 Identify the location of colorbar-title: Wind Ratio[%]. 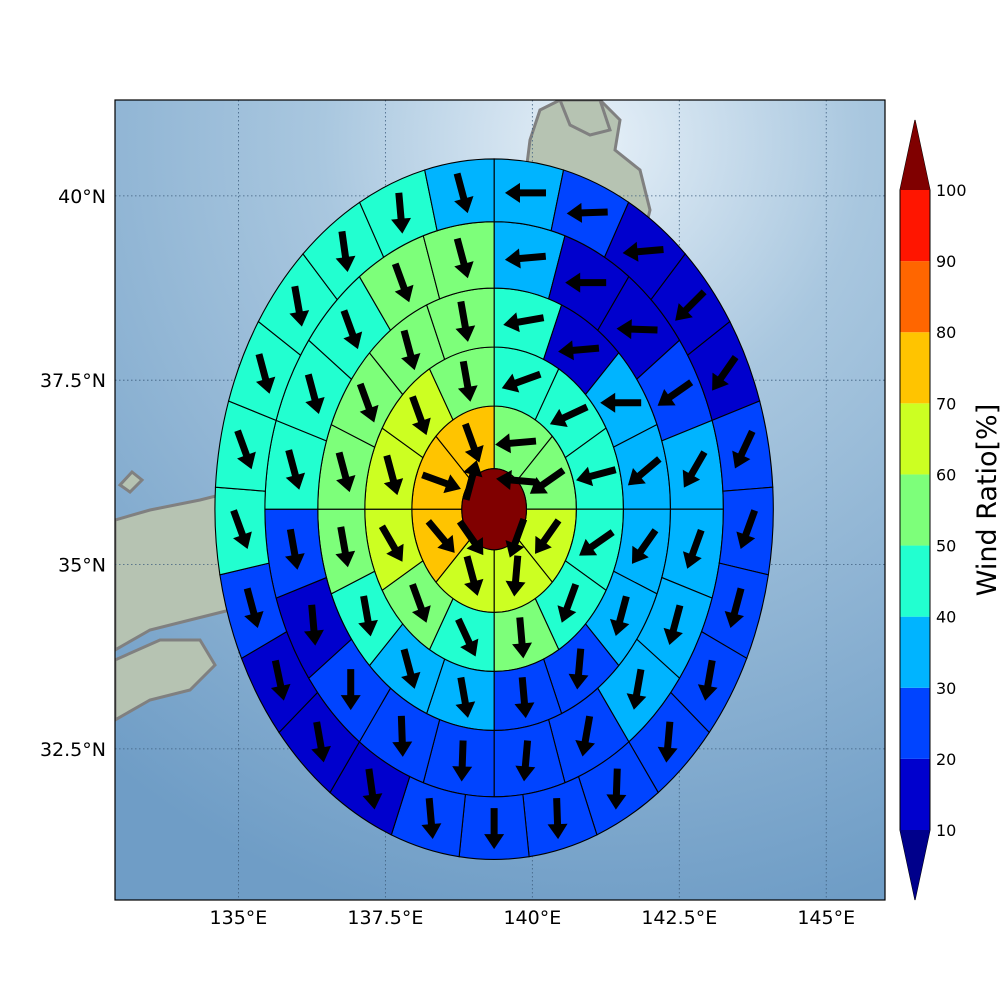
(986, 500).